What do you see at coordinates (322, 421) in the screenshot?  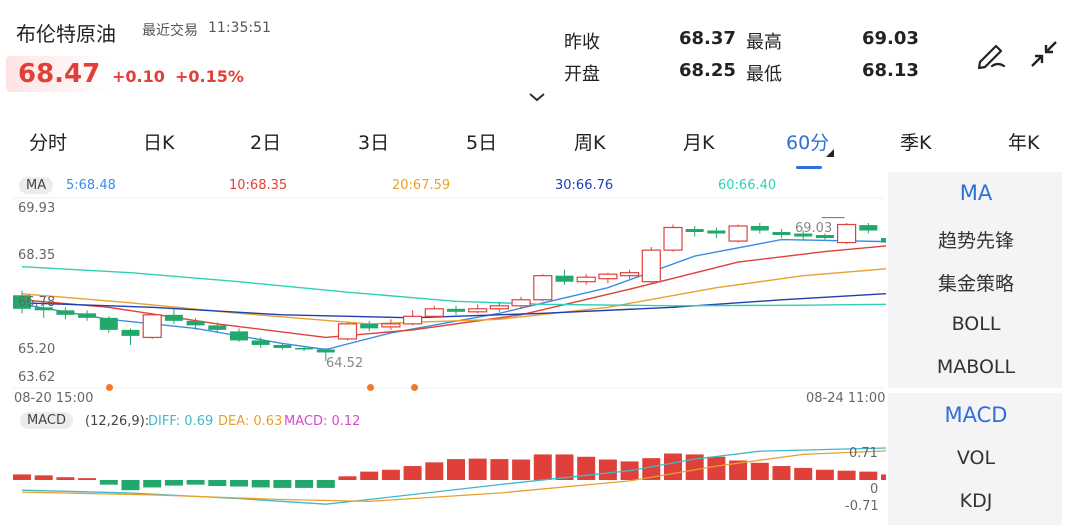 I see `macd-value: MACD: 0.12` at bounding box center [322, 421].